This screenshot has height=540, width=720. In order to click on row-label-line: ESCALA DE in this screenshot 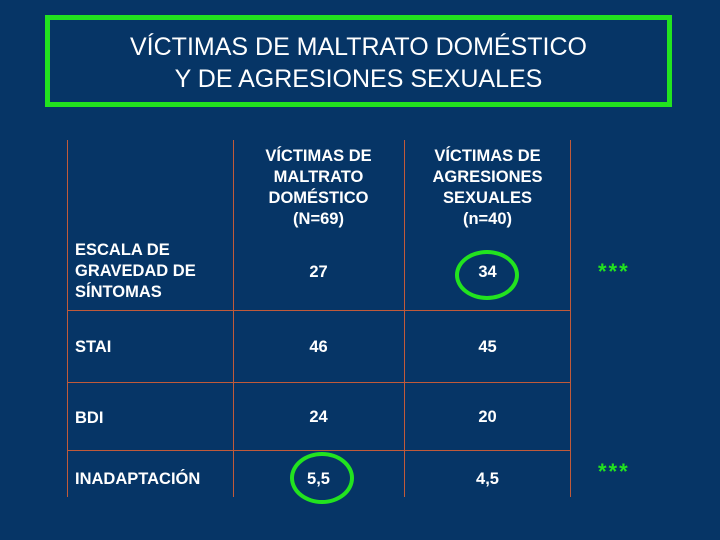, I will do `click(122, 250)`.